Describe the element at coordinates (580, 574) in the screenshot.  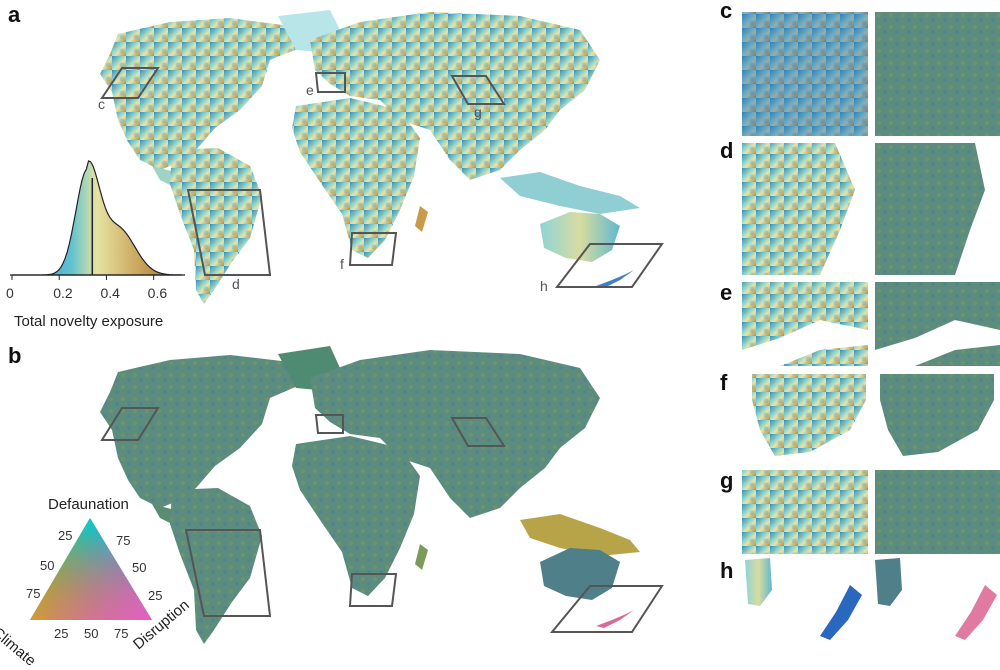
I see `map-b-australia` at that location.